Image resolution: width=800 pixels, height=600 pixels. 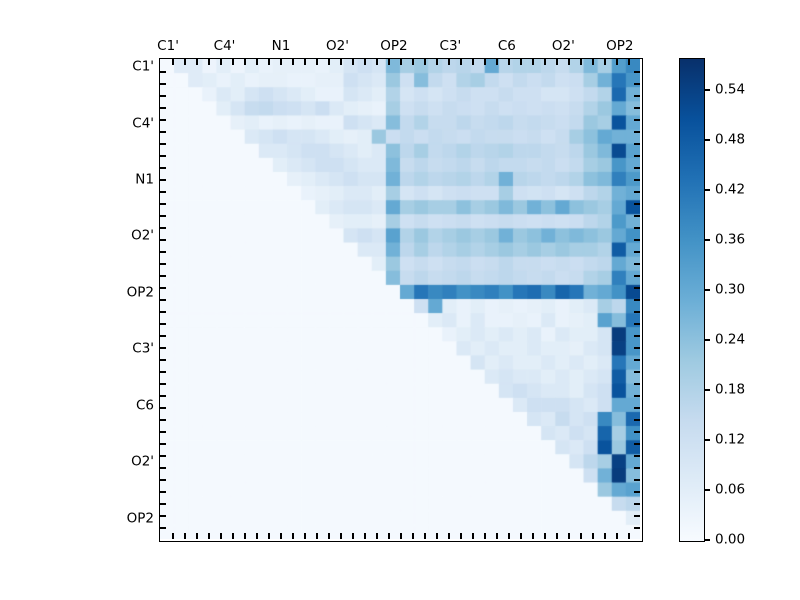 I want to click on colorbar, so click(x=692, y=300).